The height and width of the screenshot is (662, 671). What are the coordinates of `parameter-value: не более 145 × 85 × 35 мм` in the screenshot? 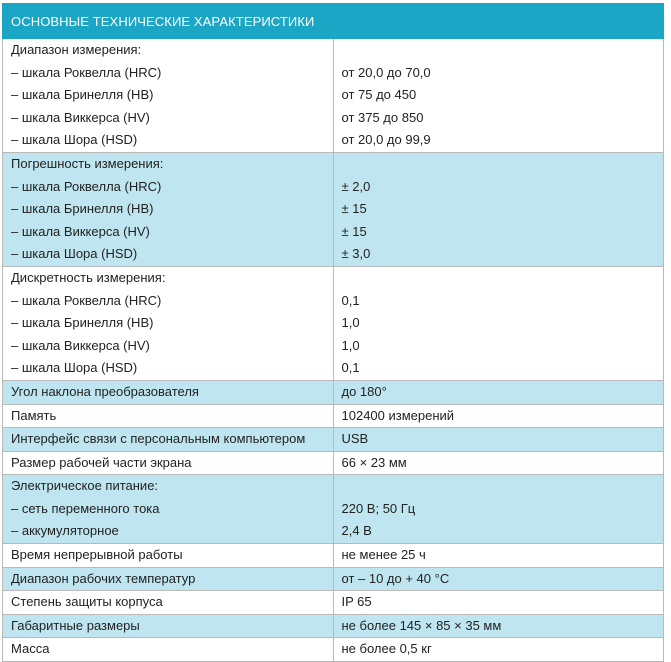 It's located at (421, 625).